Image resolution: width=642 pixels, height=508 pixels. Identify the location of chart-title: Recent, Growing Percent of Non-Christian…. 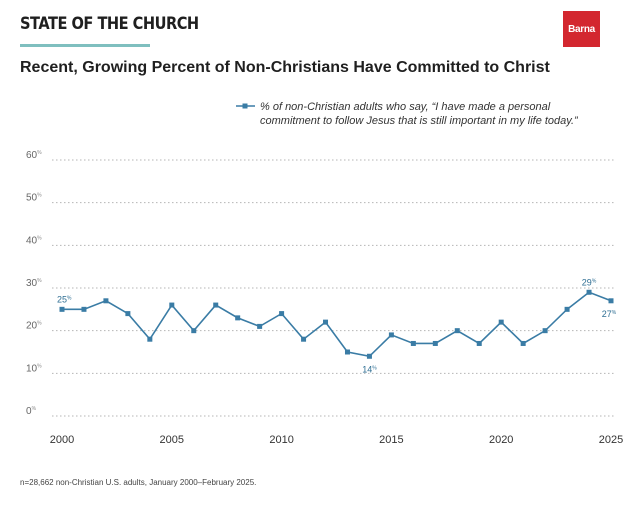
(285, 67).